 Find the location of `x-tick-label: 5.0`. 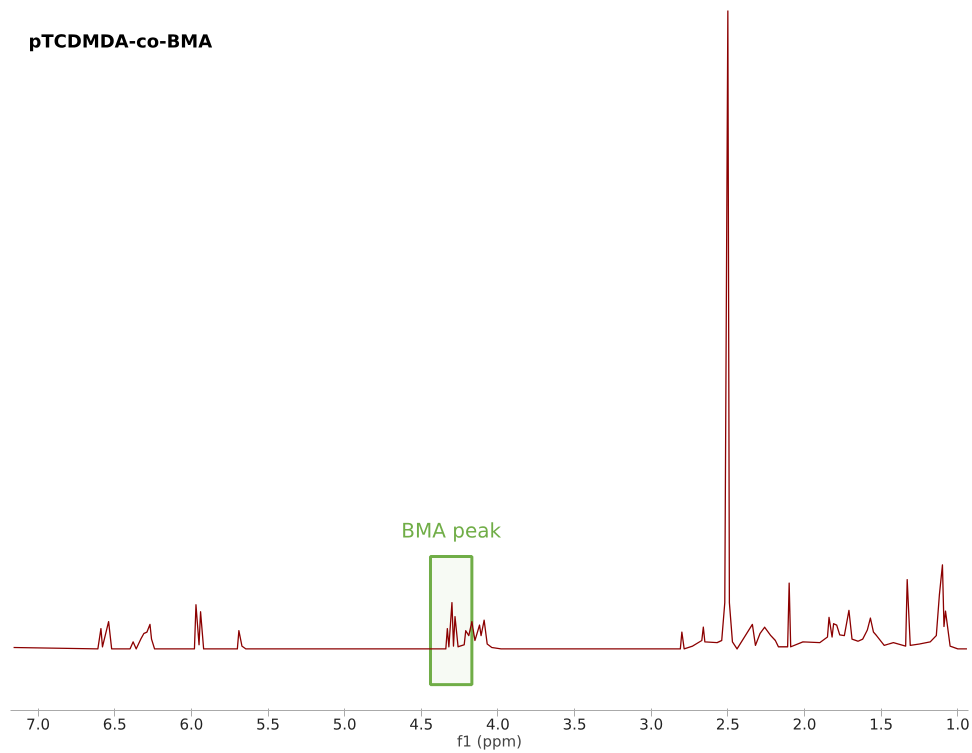

x-tick-label: 5.0 is located at coordinates (344, 725).